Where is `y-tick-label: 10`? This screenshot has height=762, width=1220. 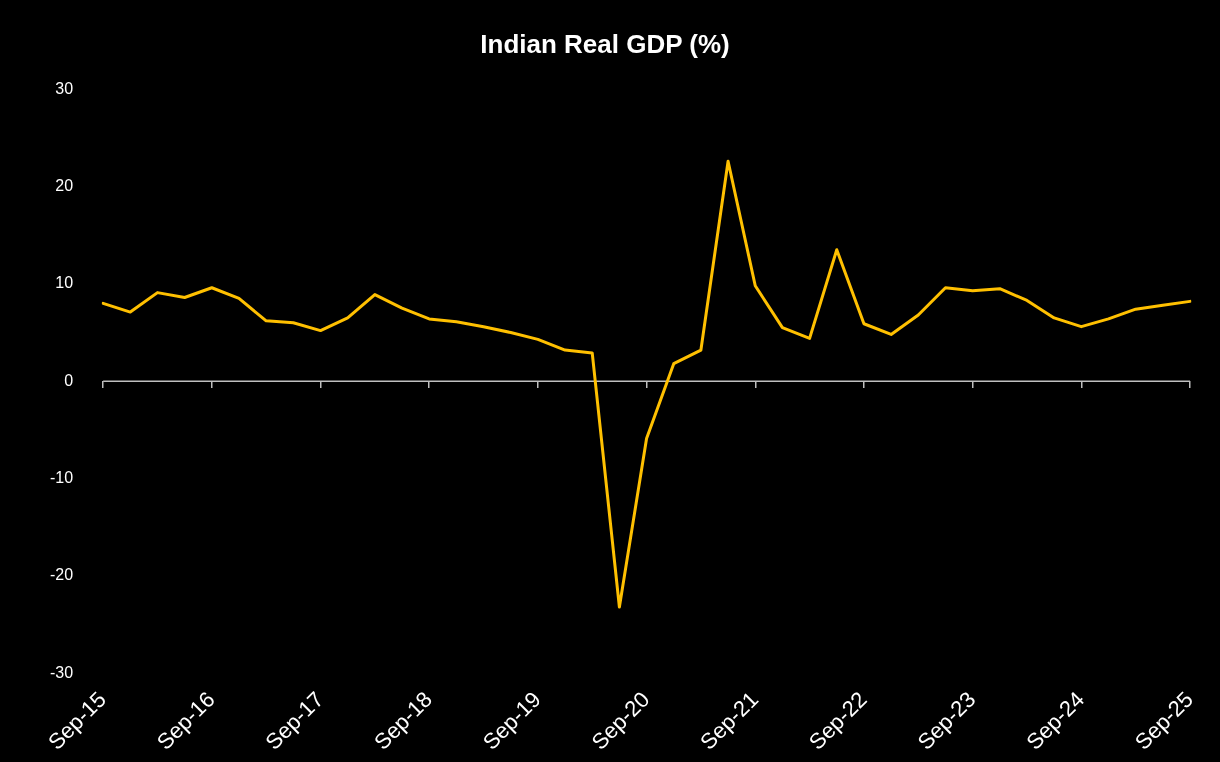
y-tick-label: 10 is located at coordinates (64, 283).